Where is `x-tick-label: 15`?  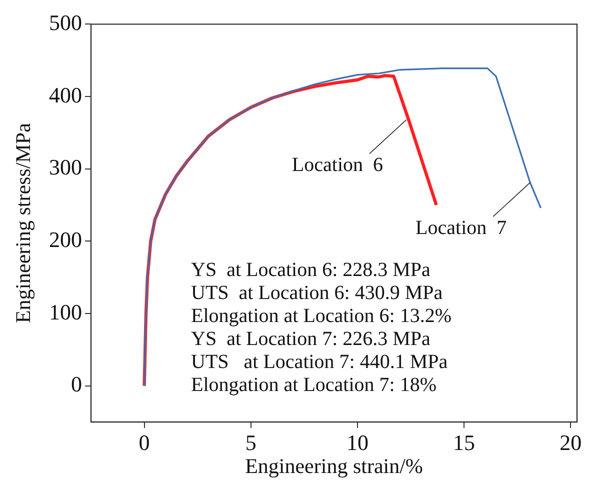
x-tick-label: 15 is located at coordinates (464, 442).